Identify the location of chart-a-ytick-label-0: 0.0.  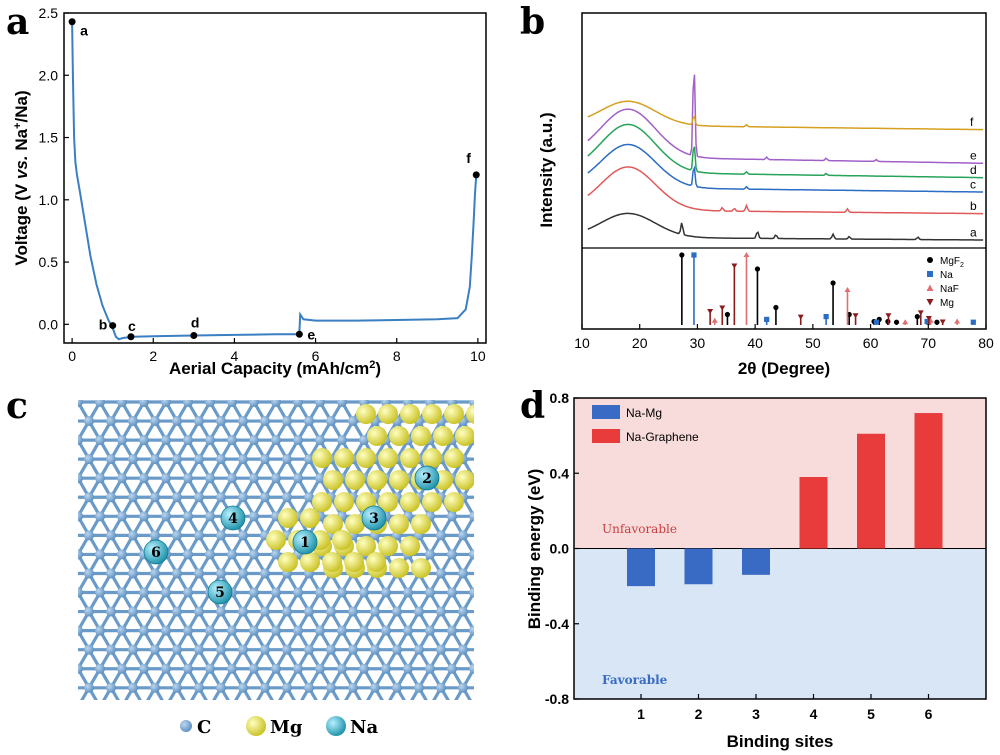
(49, 324).